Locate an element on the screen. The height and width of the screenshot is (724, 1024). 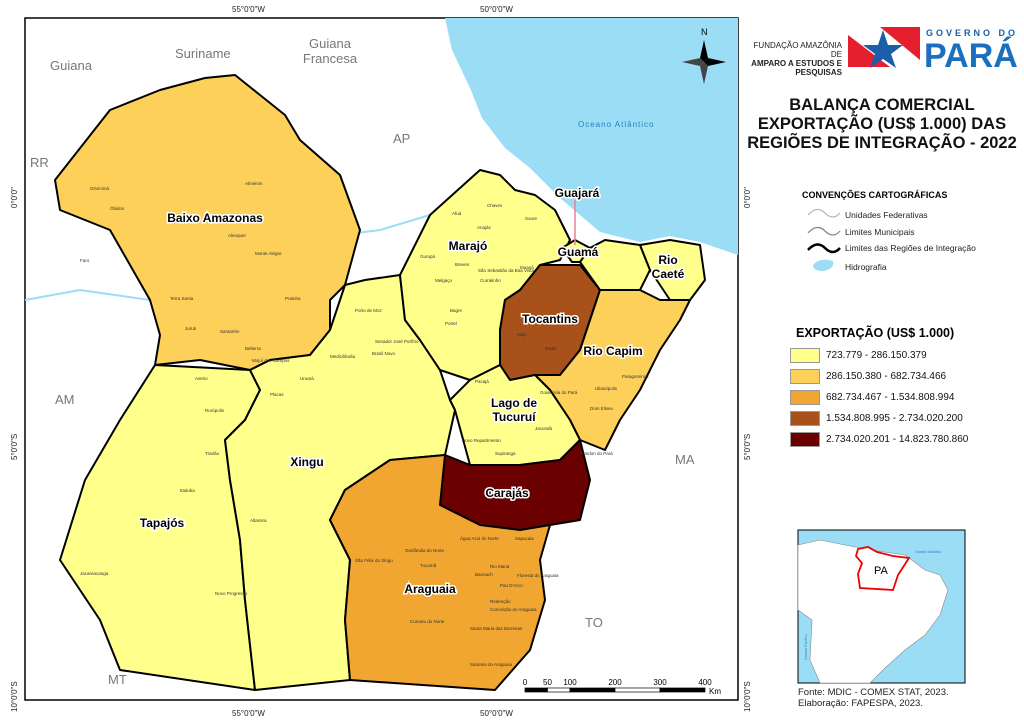
municipality-label: Muaná is located at coordinates (527, 267).